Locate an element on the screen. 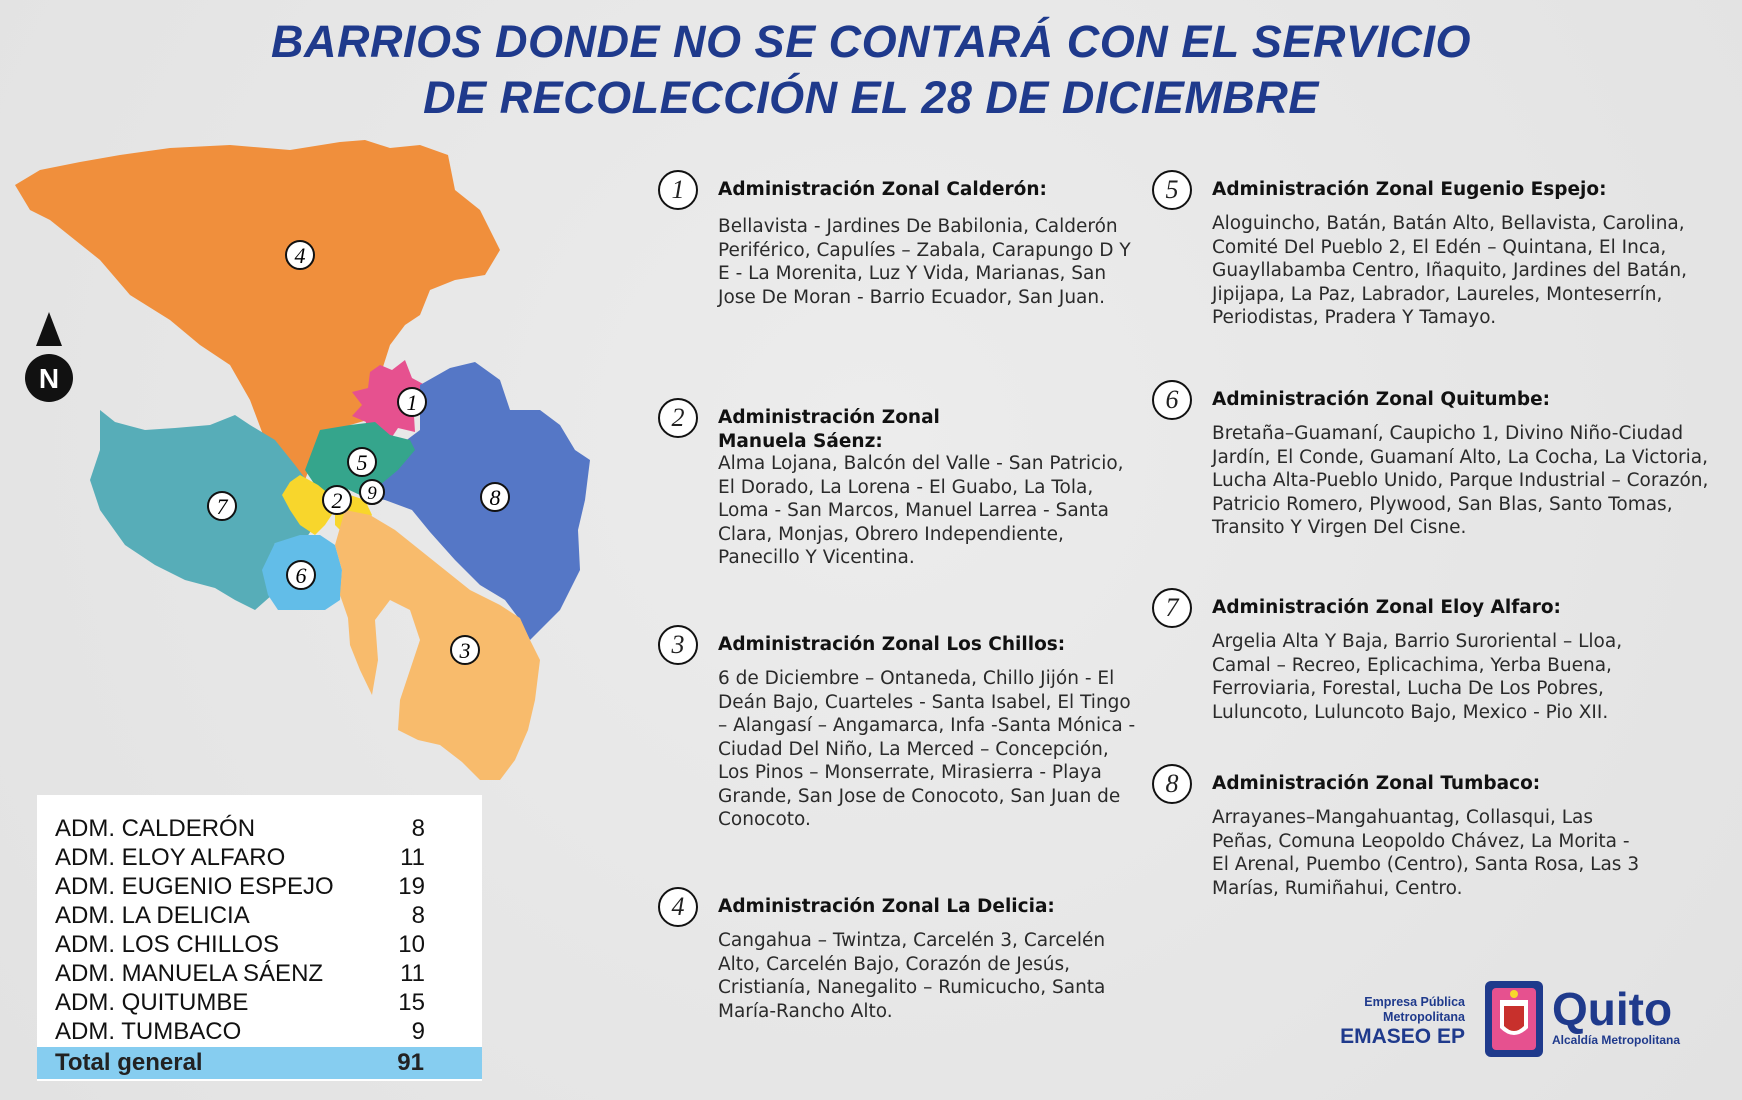 This screenshot has width=1742, height=1100. emaseo-logo: Empresa Pública Metropolitana EMASEO EP is located at coordinates (1397, 1022).